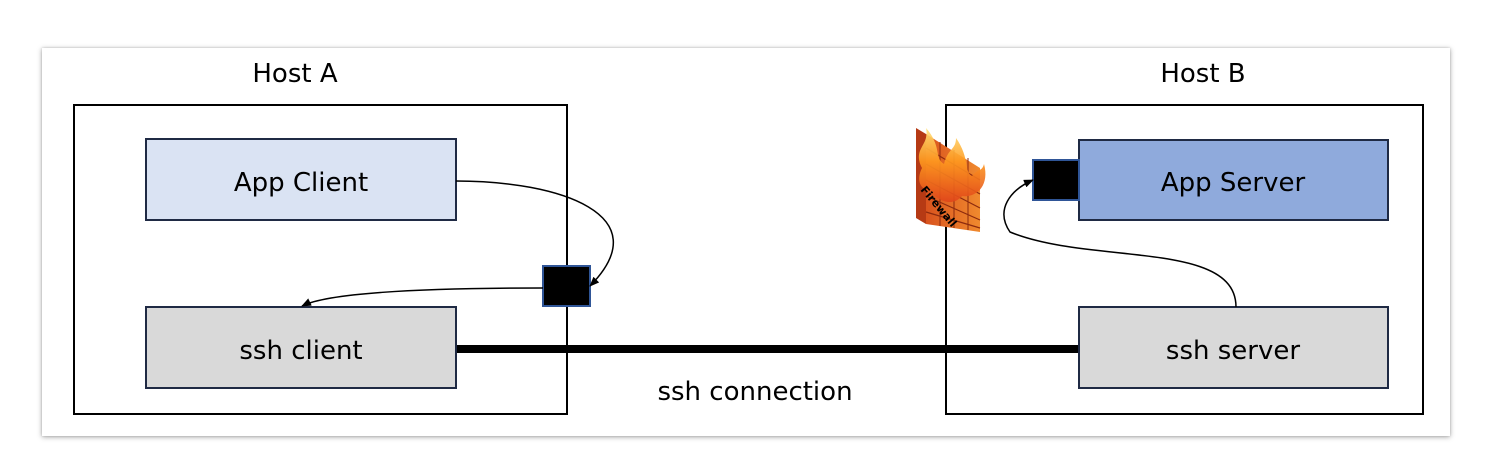  I want to click on app-client-label: App Client, so click(301, 183).